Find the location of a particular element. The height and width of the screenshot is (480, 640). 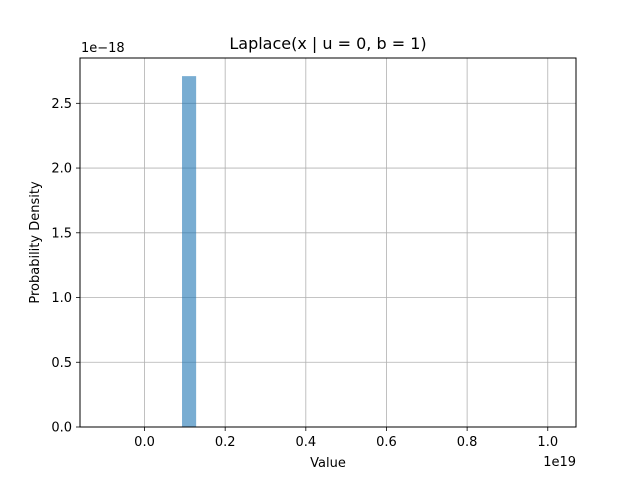

y-tick-label-3: 1.5 is located at coordinates (61, 233).